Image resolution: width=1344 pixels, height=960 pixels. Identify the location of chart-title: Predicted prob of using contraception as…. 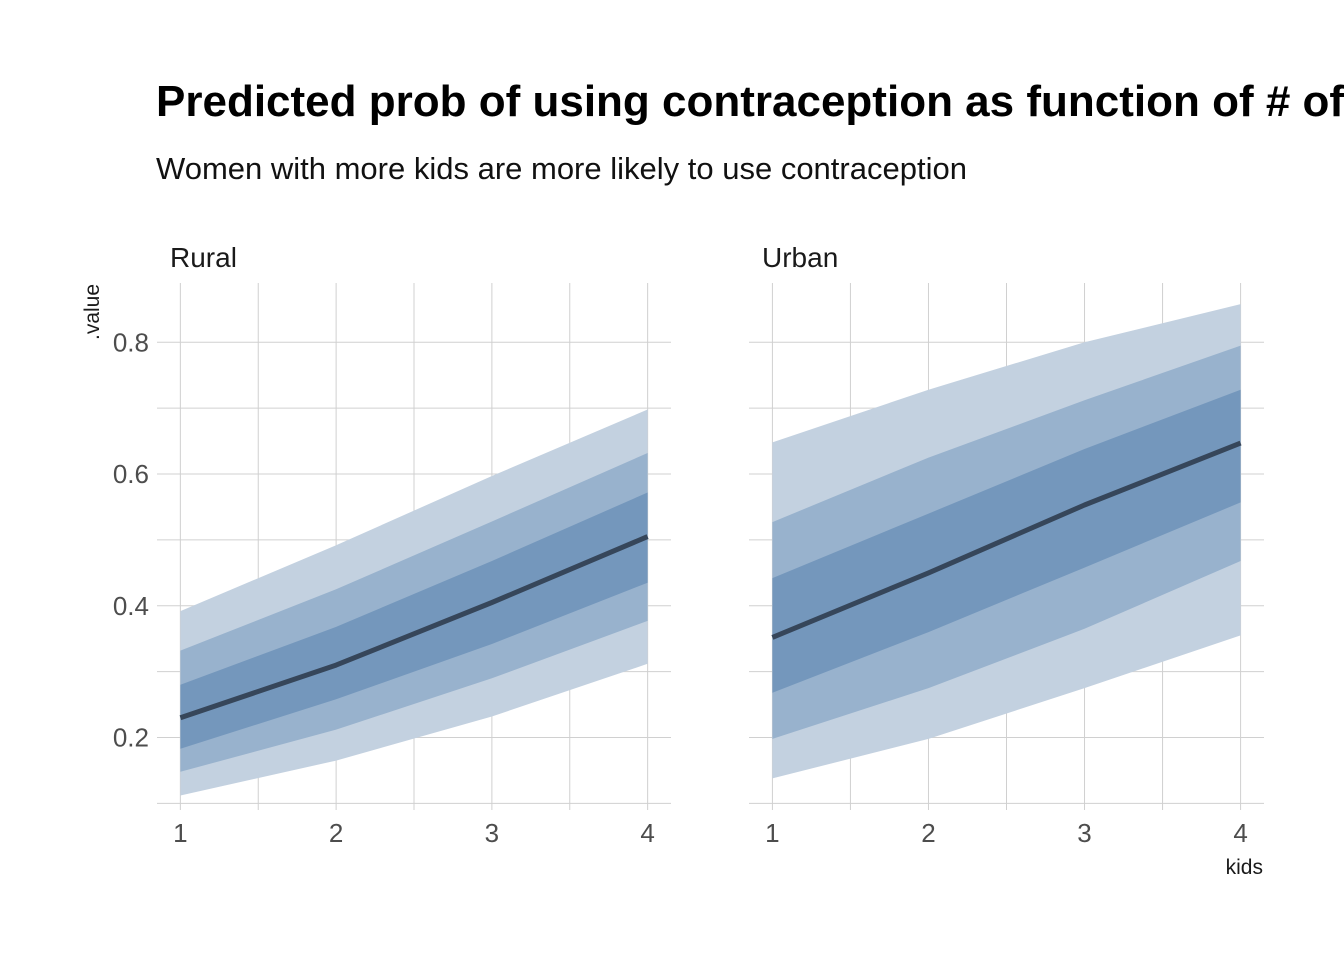
(750, 101).